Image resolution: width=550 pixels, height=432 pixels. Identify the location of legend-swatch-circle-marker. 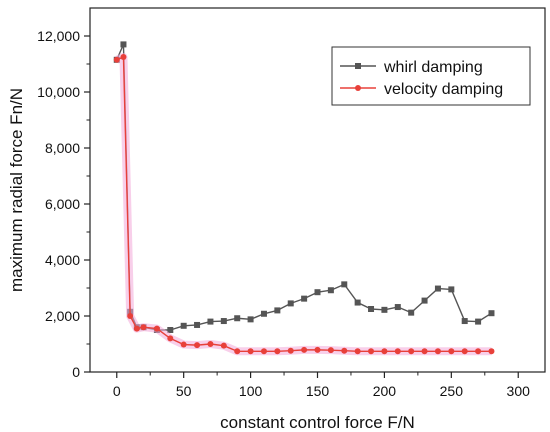
(358, 88).